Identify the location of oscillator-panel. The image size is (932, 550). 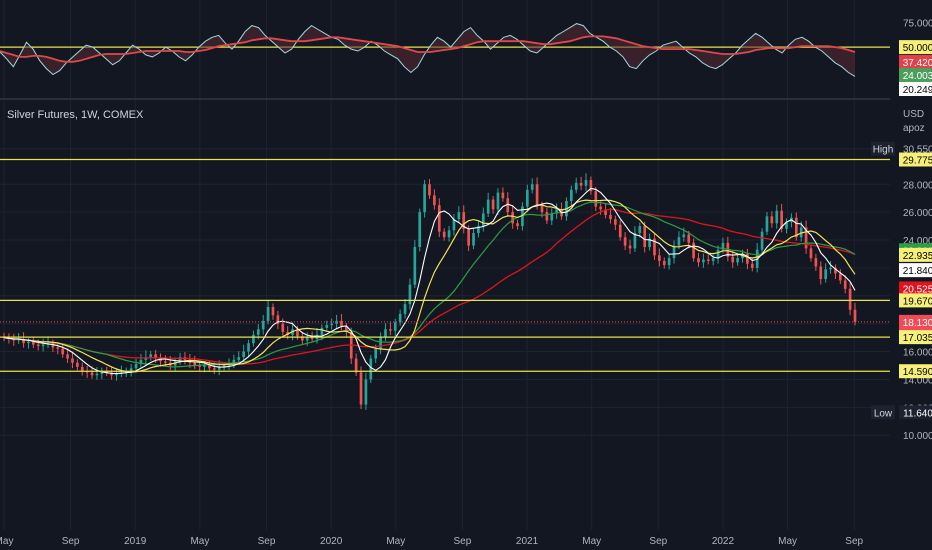
(445, 50).